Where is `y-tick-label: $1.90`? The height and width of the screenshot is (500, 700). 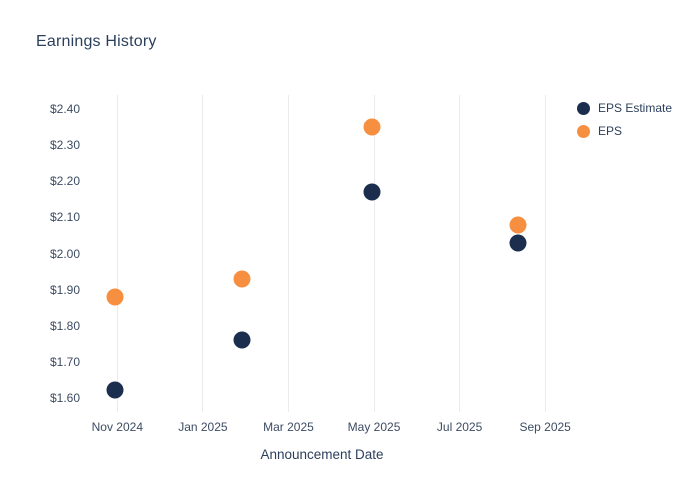 y-tick-label: $1.90 is located at coordinates (64, 289).